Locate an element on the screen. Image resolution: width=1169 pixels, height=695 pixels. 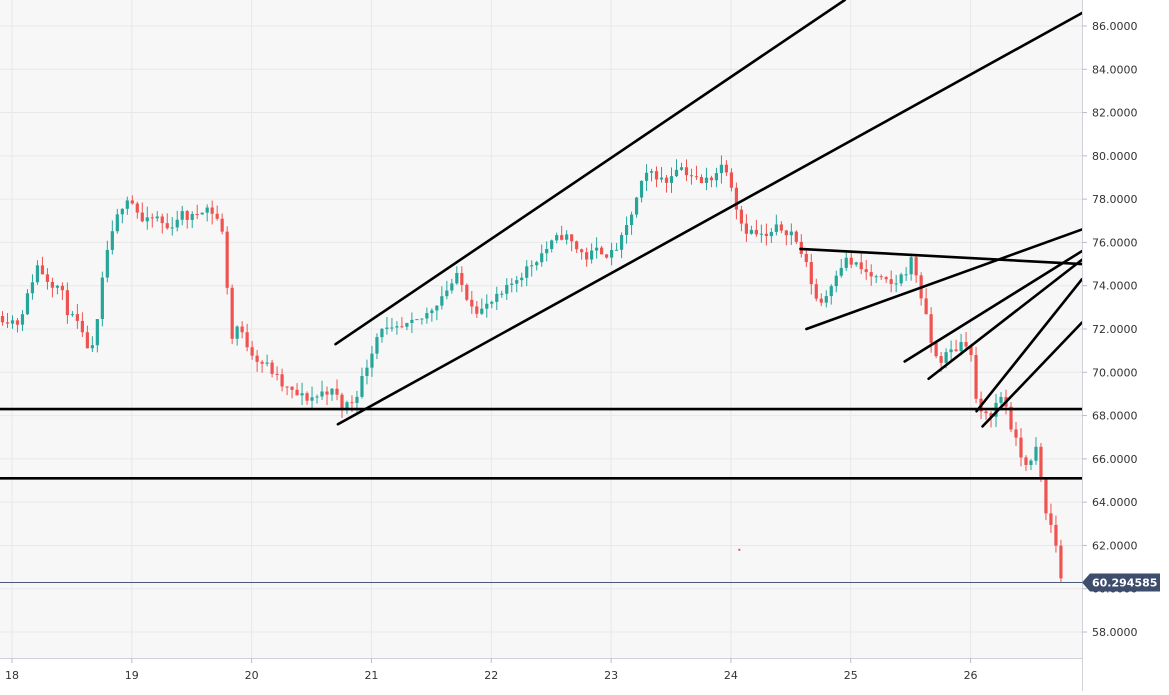
x-tick-label: 24 is located at coordinates (731, 675).